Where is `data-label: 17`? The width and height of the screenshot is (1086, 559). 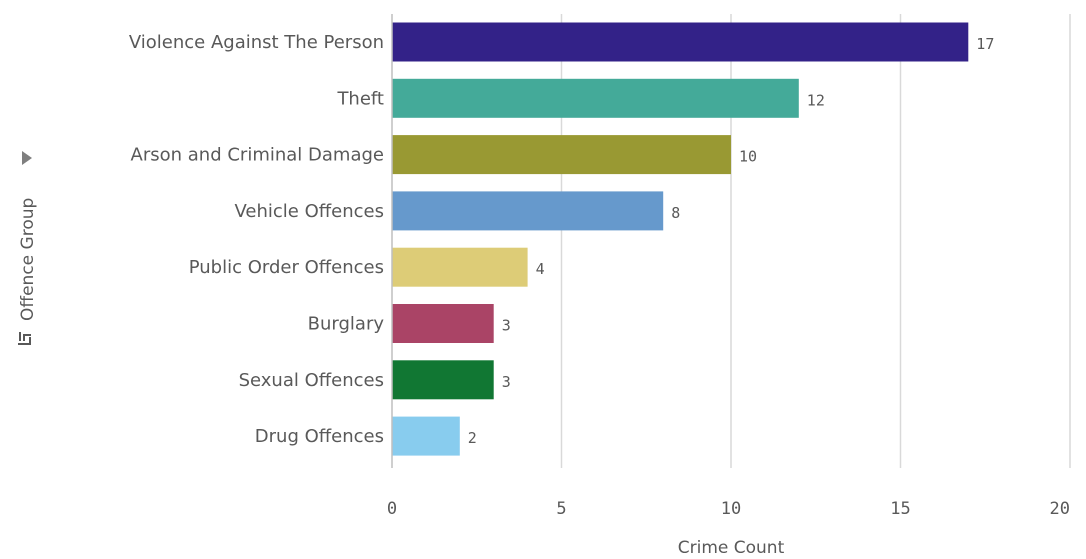 data-label: 17 is located at coordinates (985, 44).